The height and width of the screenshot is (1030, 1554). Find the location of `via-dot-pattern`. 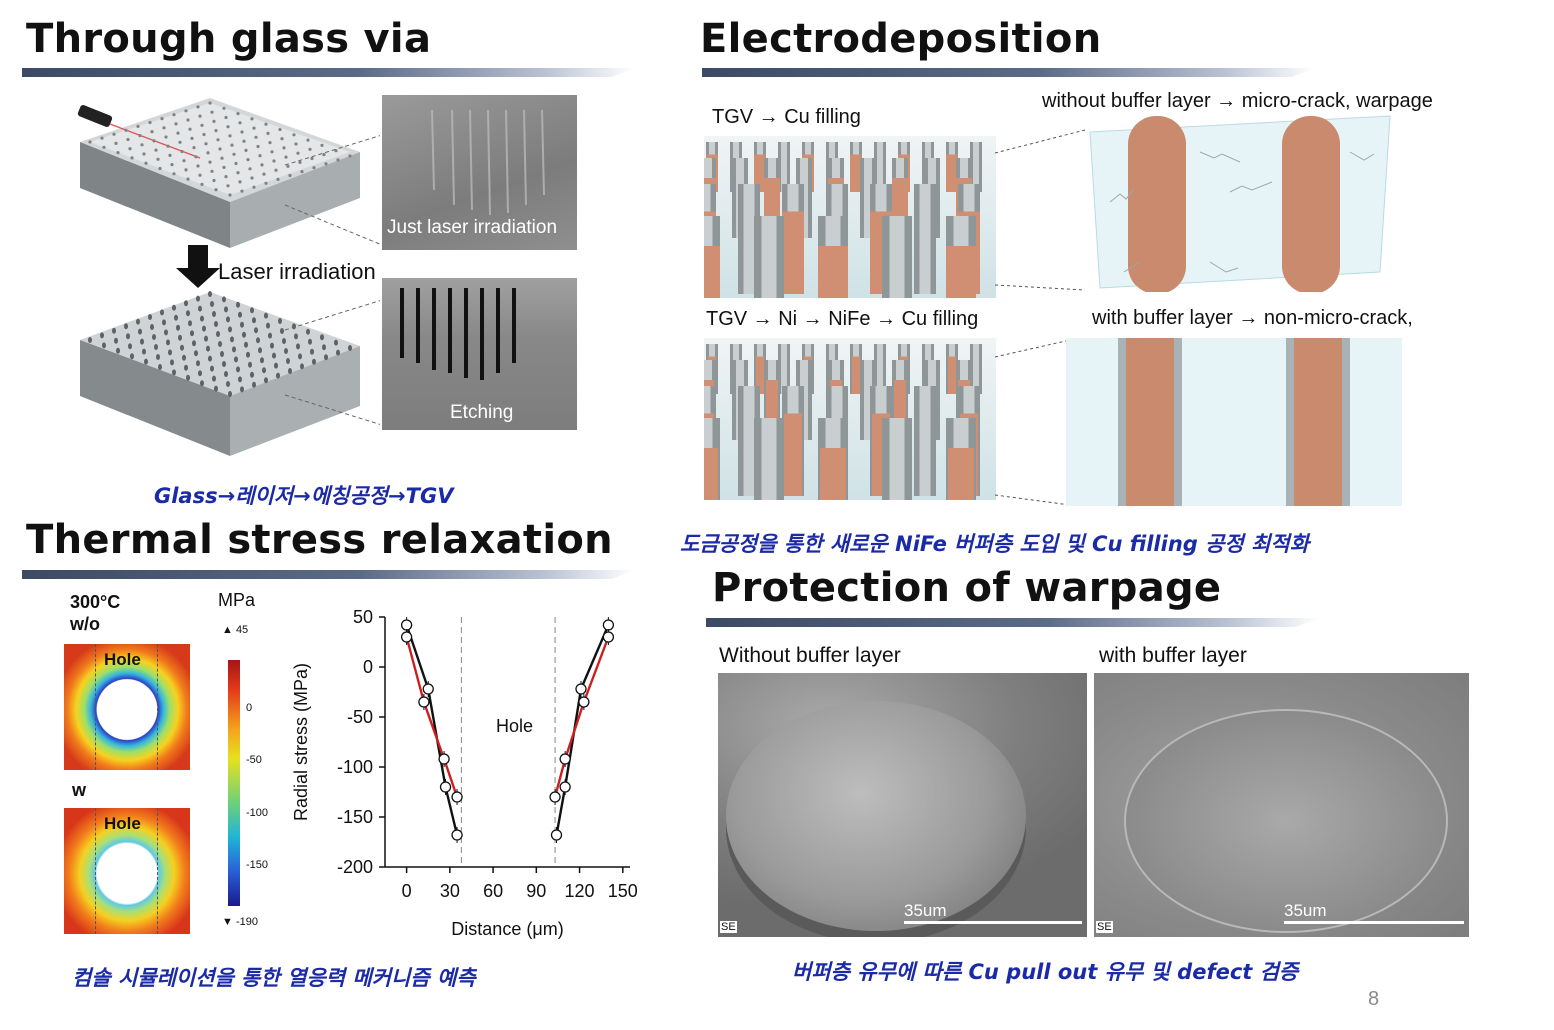

via-dot-pattern is located at coordinates (234, 263).